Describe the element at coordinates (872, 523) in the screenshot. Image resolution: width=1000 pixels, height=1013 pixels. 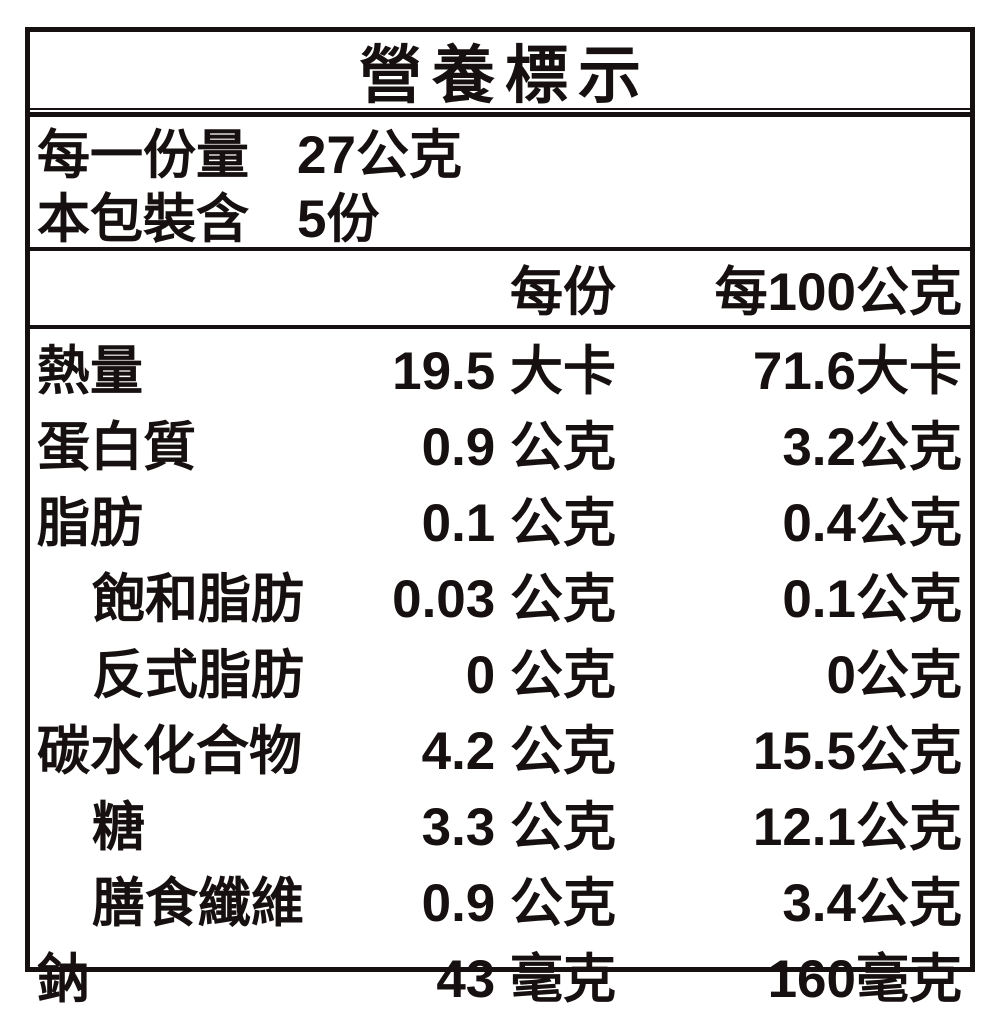
I see `nutrient-per-100g: 0.4公克` at that location.